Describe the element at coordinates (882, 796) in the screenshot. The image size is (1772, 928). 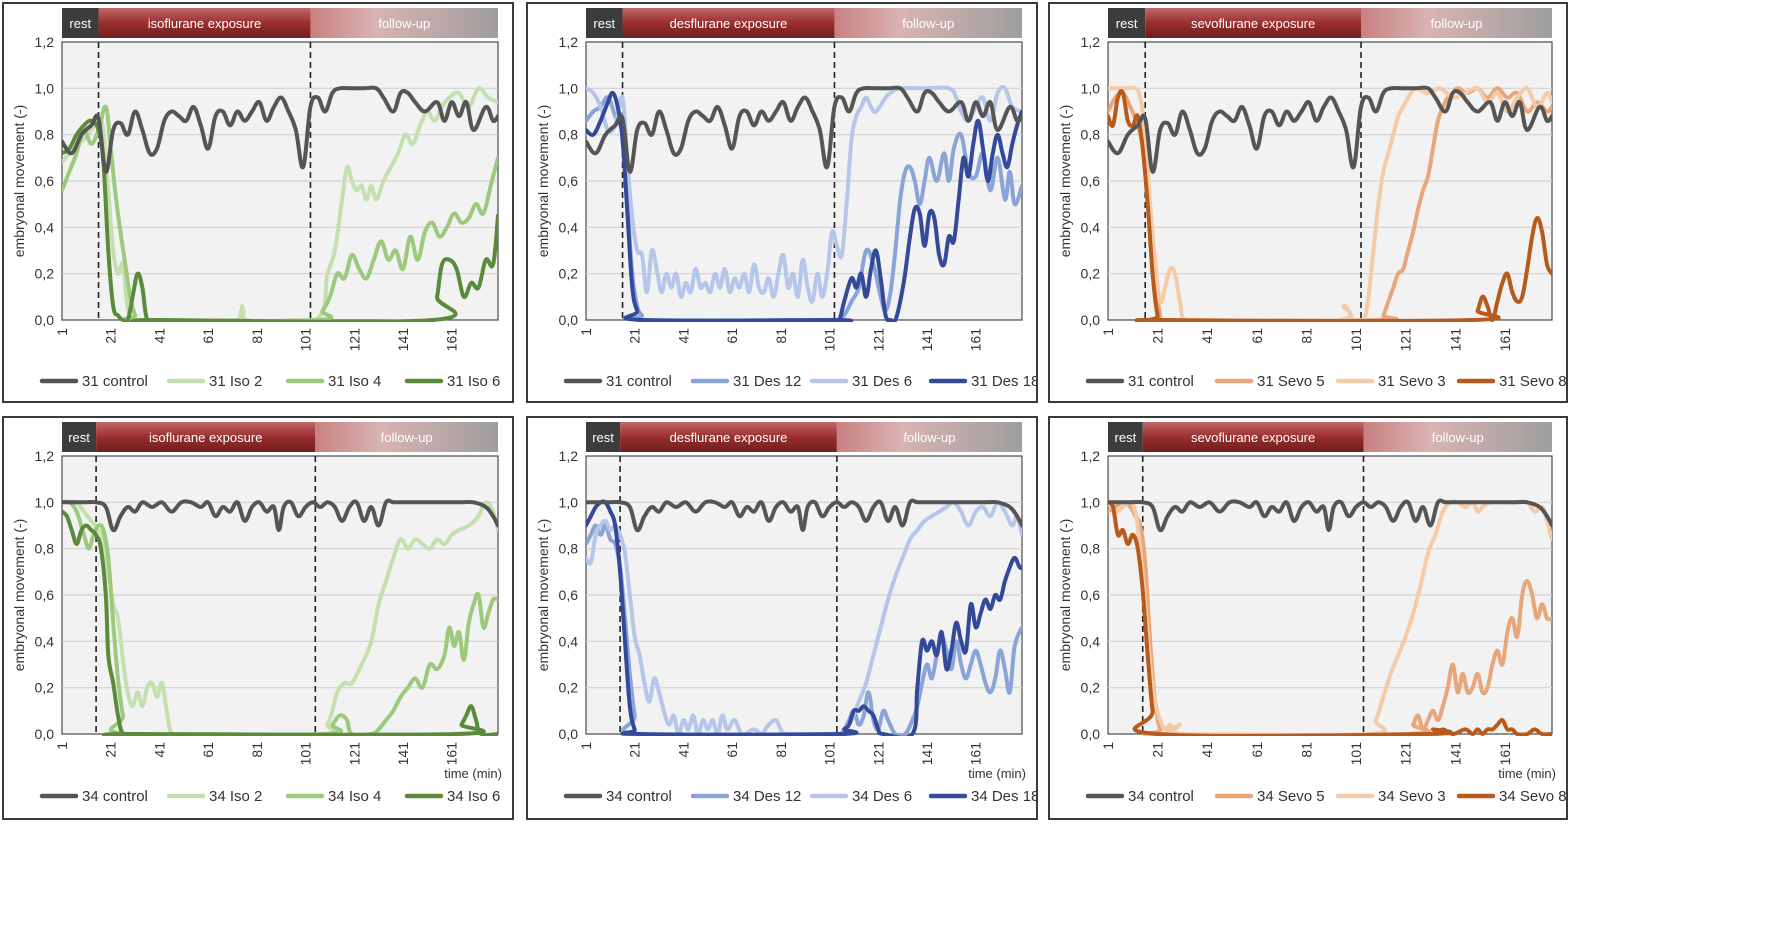
I see `legend-label: 34 Des 6` at that location.